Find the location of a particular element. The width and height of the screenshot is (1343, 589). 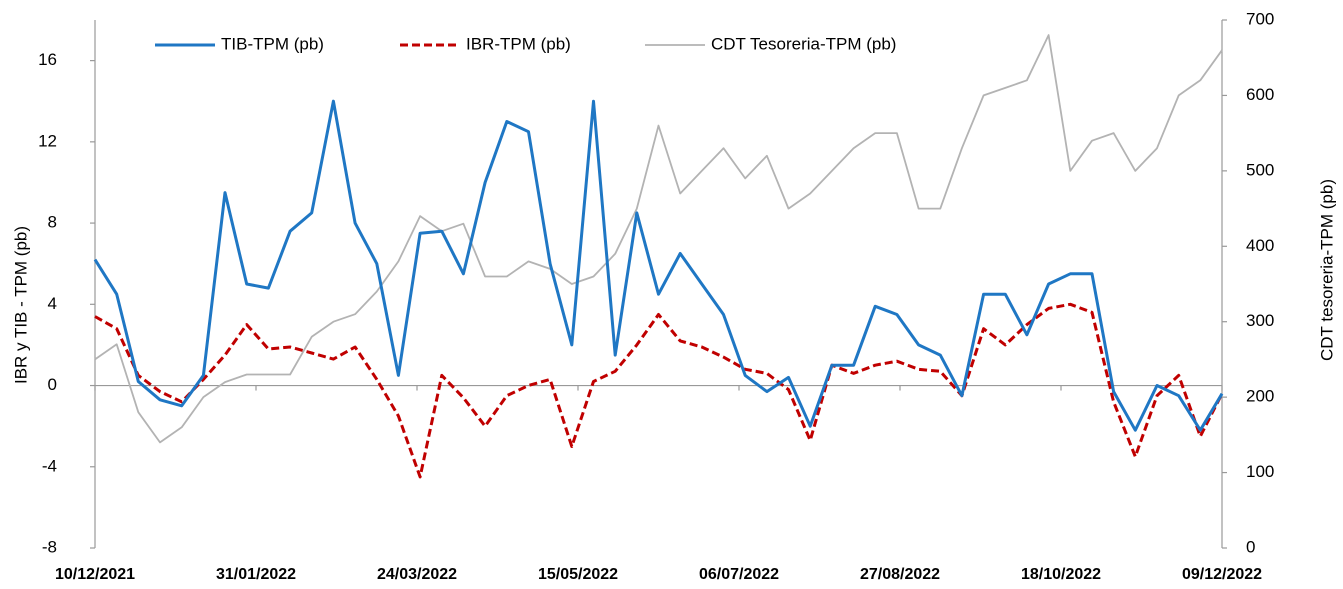

legend-label: IBR-TPM (pb) is located at coordinates (518, 43).